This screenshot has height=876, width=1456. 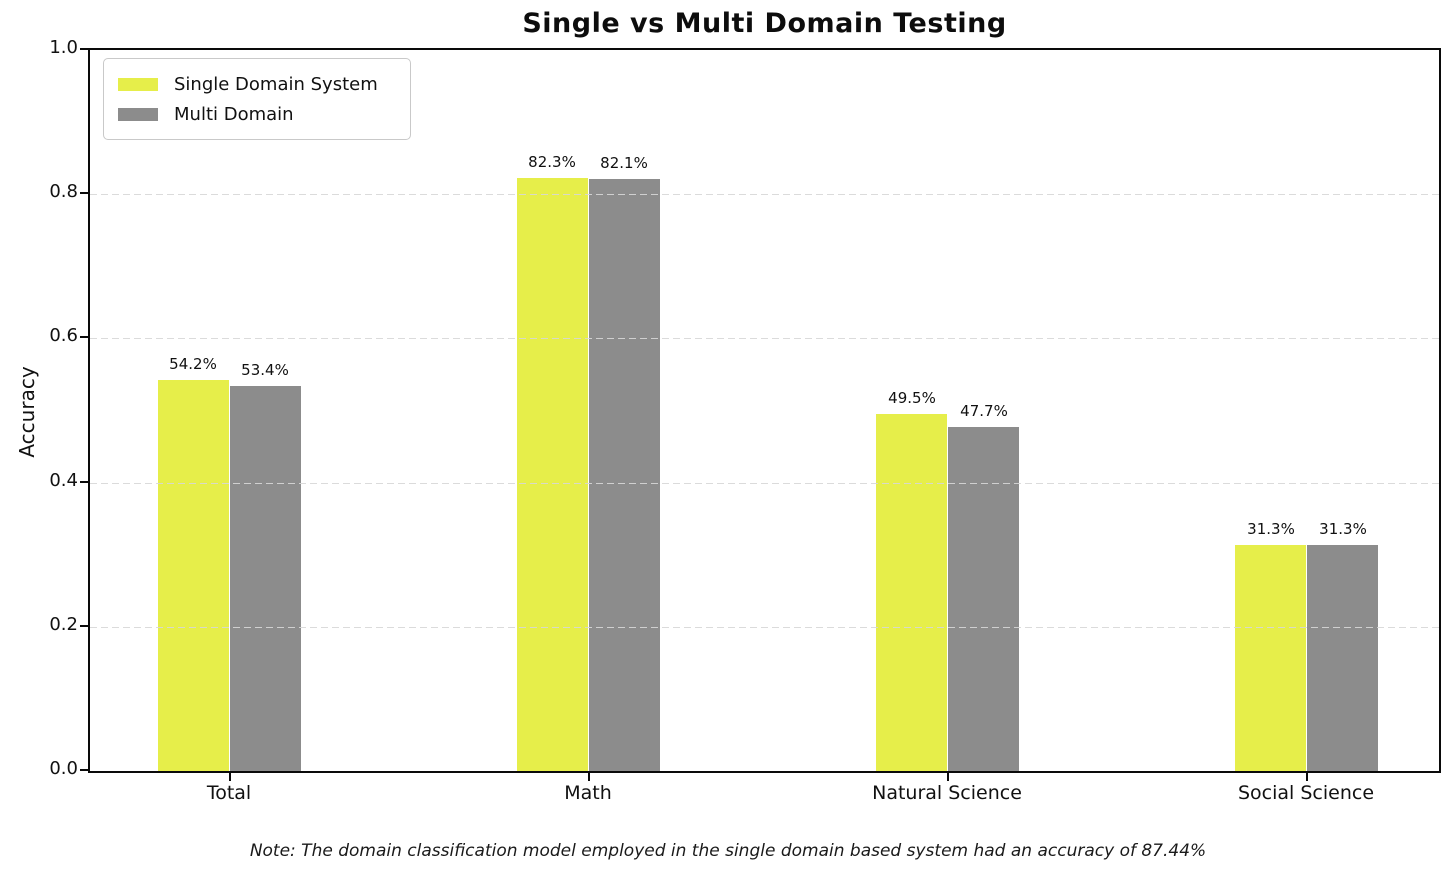 What do you see at coordinates (552, 162) in the screenshot?
I see `bar-value-label: 82.3%` at bounding box center [552, 162].